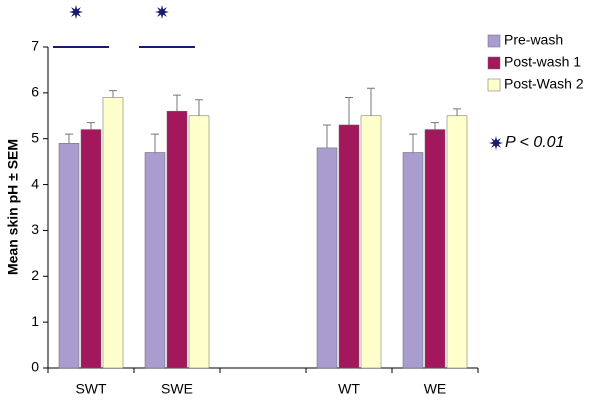  Describe the element at coordinates (13, 207) in the screenshot. I see `y-axis-label: Mean skin pH ± SEM` at that location.